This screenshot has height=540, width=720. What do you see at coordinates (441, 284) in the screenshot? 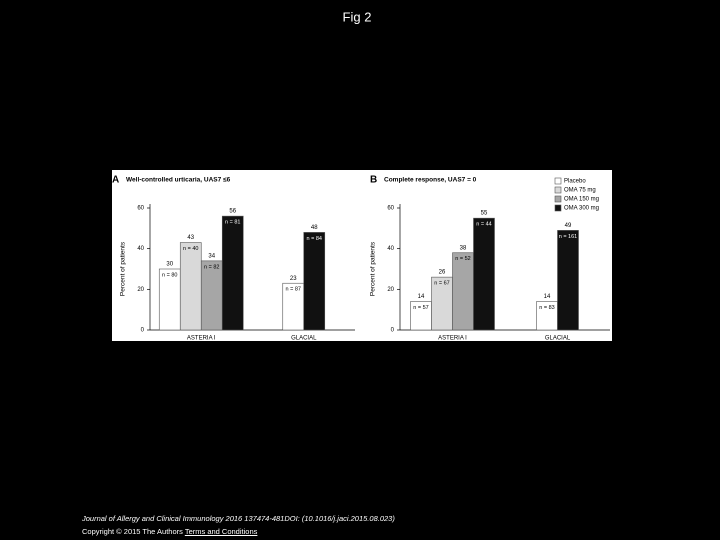
I see `n-label: n = 67` at bounding box center [441, 284].